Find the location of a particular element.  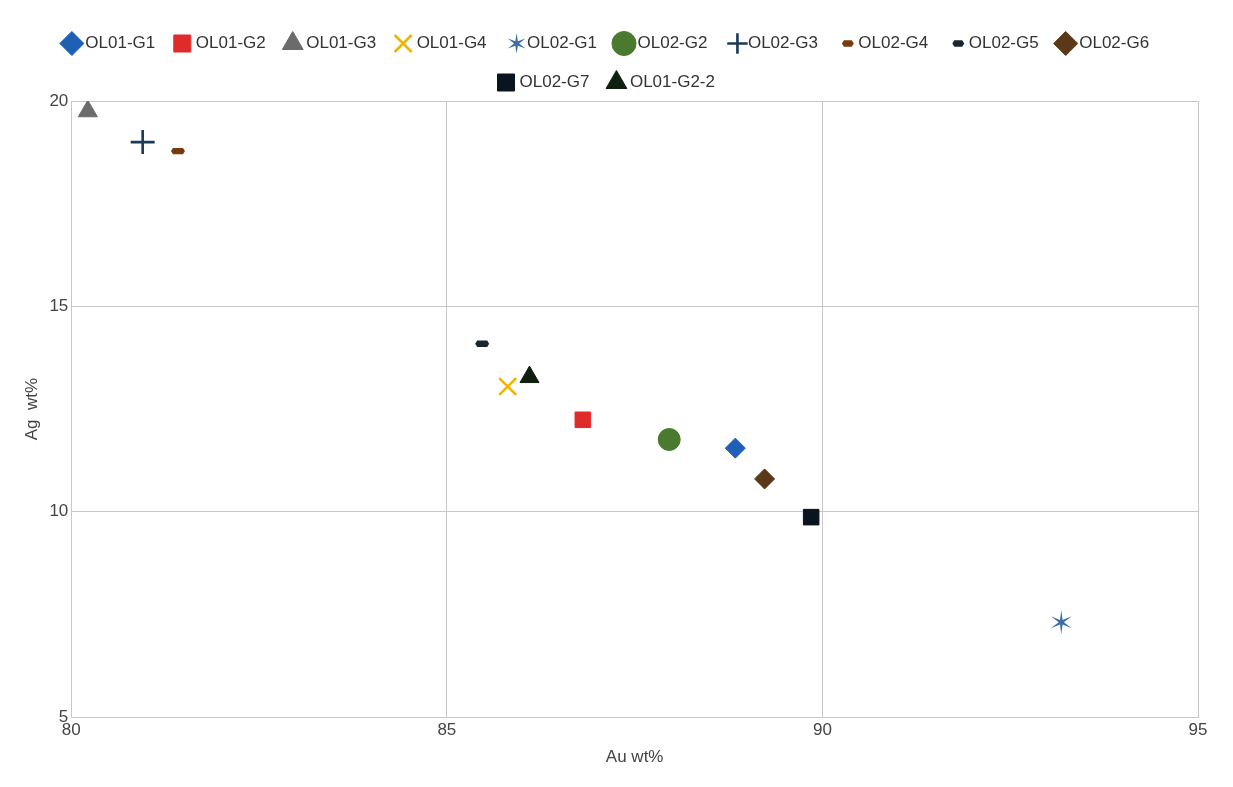

y-axis-title: Ag wt% is located at coordinates (31, 409).